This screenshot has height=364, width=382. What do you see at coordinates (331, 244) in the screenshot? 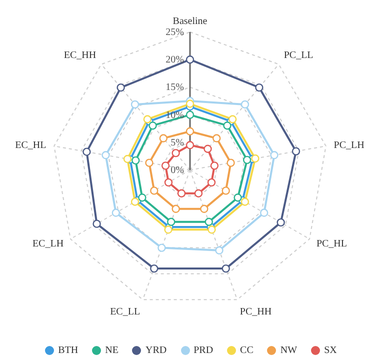
I see `spoke-label: PC_HL` at bounding box center [331, 244].